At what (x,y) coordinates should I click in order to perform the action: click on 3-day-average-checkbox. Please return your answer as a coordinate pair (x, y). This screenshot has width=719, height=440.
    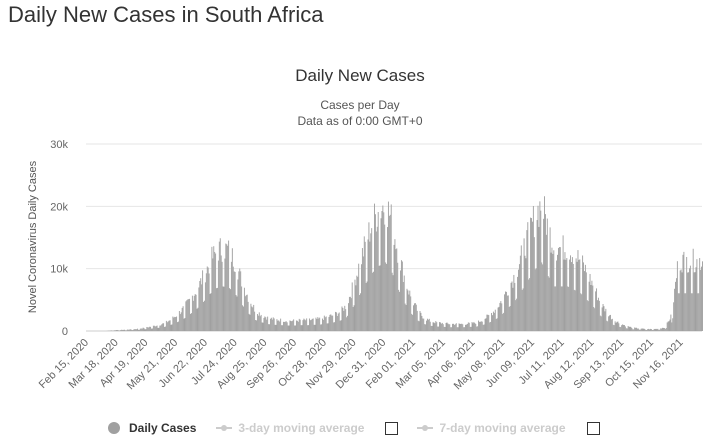
    Looking at the image, I should click on (392, 428).